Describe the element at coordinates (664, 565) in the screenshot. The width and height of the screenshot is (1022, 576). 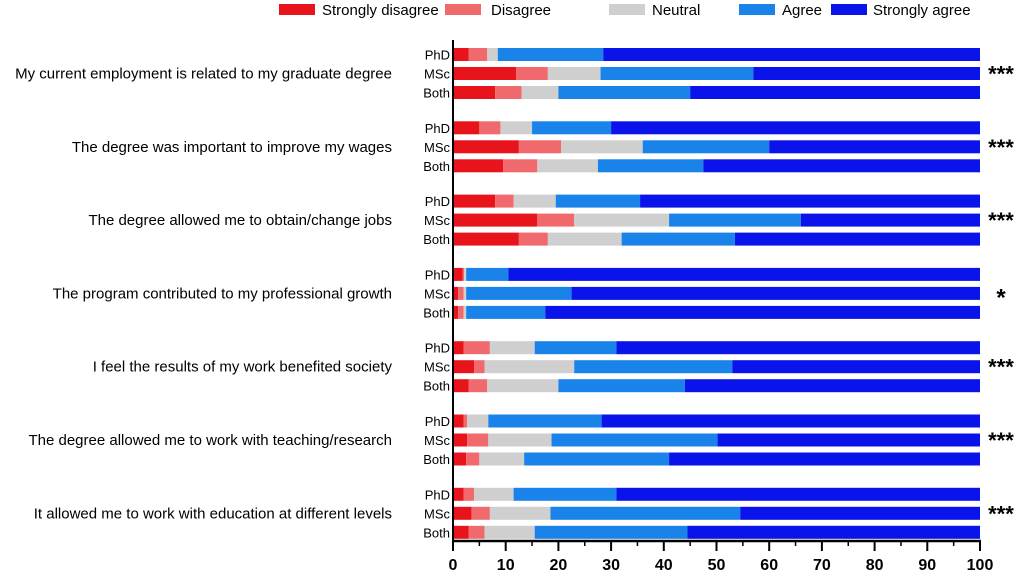
I see `x-tick-label-4: 40` at that location.